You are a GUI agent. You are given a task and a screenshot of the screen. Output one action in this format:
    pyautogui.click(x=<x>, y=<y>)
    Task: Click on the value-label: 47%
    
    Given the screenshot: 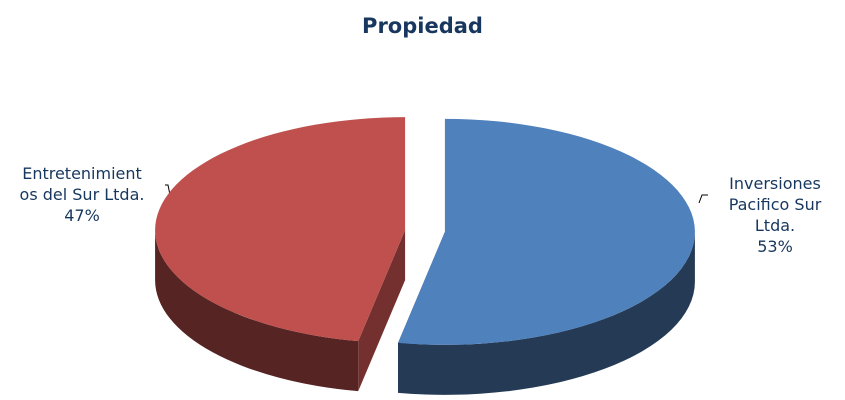 What is the action you would take?
    pyautogui.click(x=82, y=215)
    